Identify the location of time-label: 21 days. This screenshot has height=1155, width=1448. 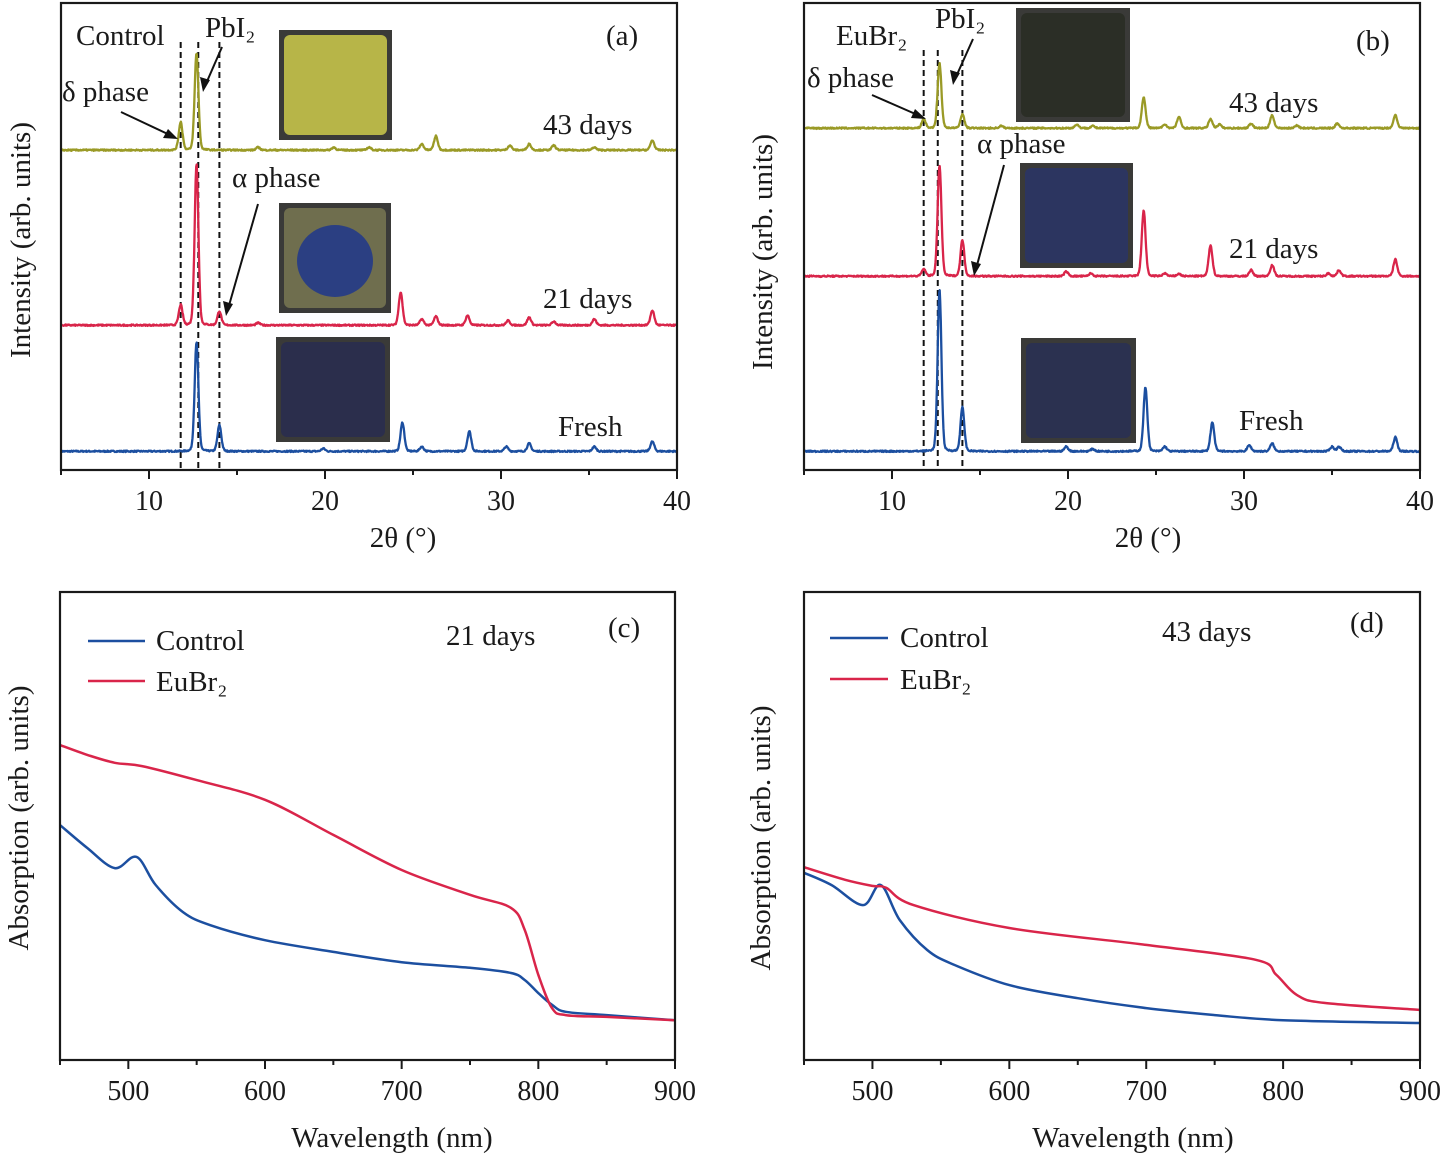
(490, 636).